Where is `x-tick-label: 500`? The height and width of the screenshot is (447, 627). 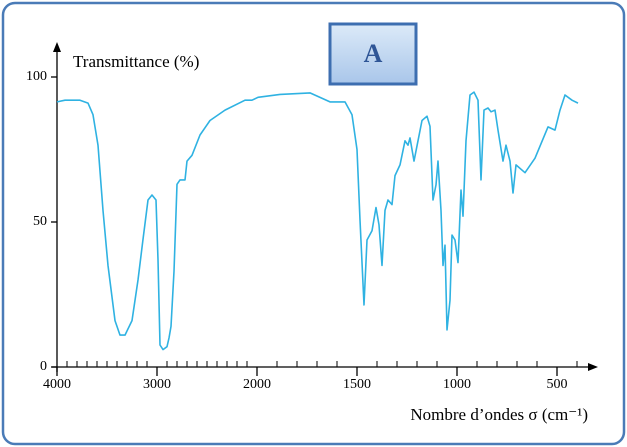
x-tick-label: 500 is located at coordinates (557, 384).